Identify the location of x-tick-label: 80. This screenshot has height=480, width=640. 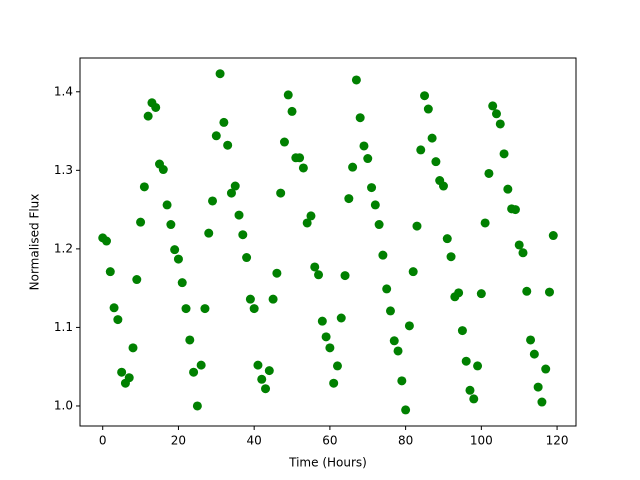
(405, 441).